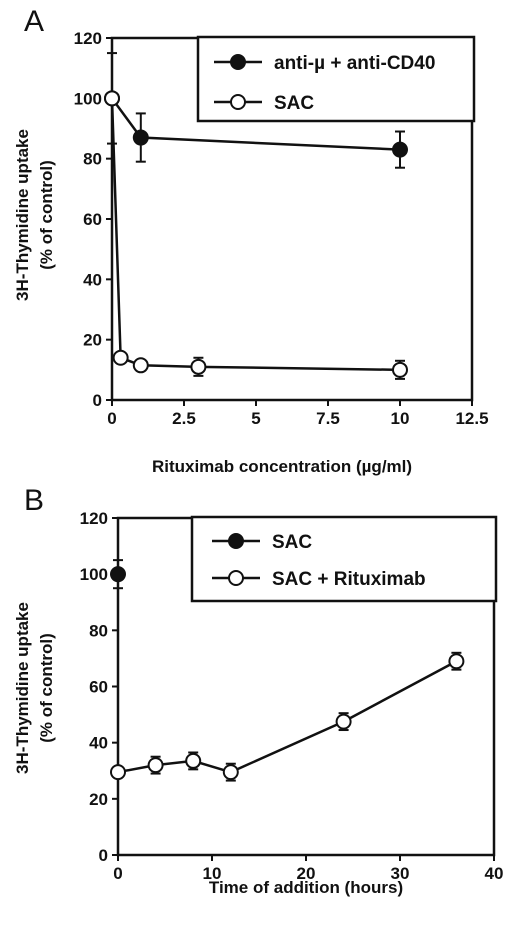 This screenshot has width=520, height=928. What do you see at coordinates (255, 418) in the screenshot?
I see `panel-a-xtick-label: 5` at bounding box center [255, 418].